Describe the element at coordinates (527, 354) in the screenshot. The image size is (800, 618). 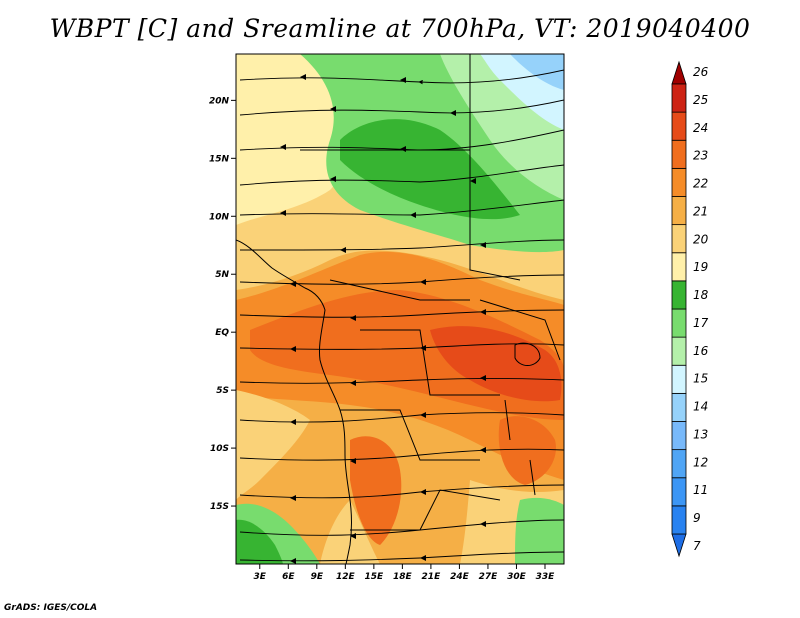
I see `lake-victoria` at that location.